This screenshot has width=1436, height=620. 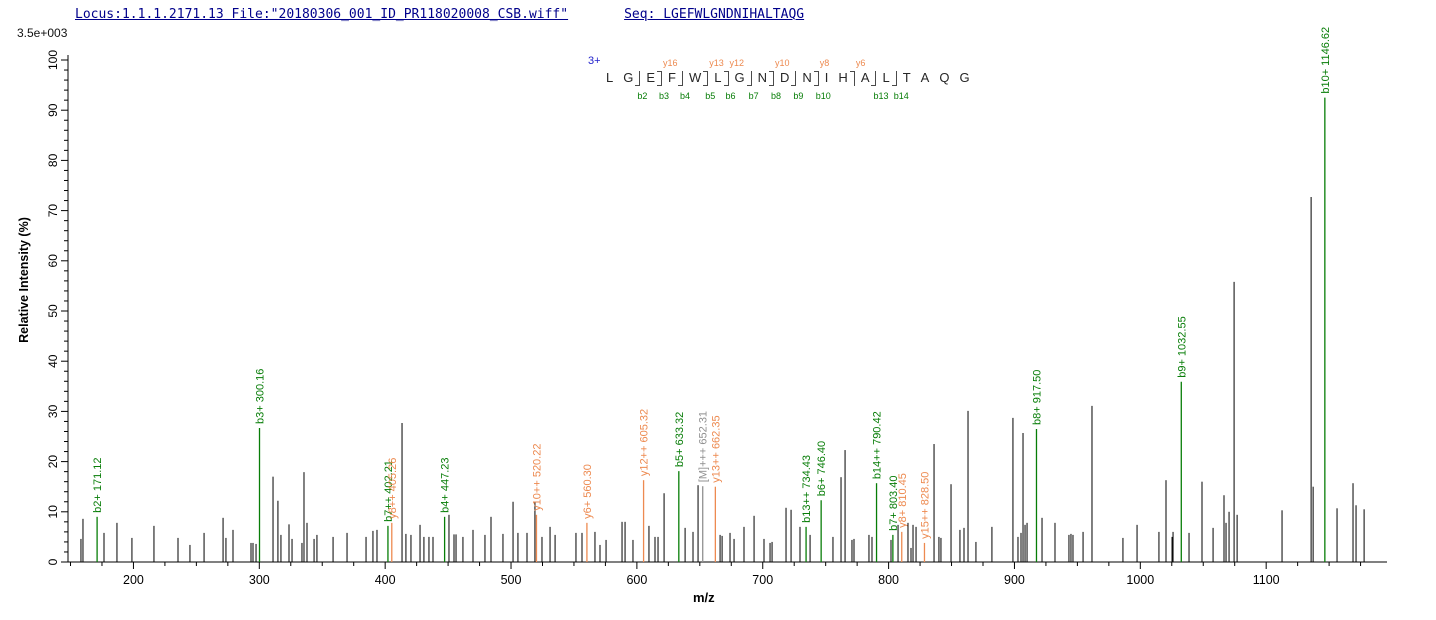 I want to click on x-tick-label: 700, so click(x=762, y=580).